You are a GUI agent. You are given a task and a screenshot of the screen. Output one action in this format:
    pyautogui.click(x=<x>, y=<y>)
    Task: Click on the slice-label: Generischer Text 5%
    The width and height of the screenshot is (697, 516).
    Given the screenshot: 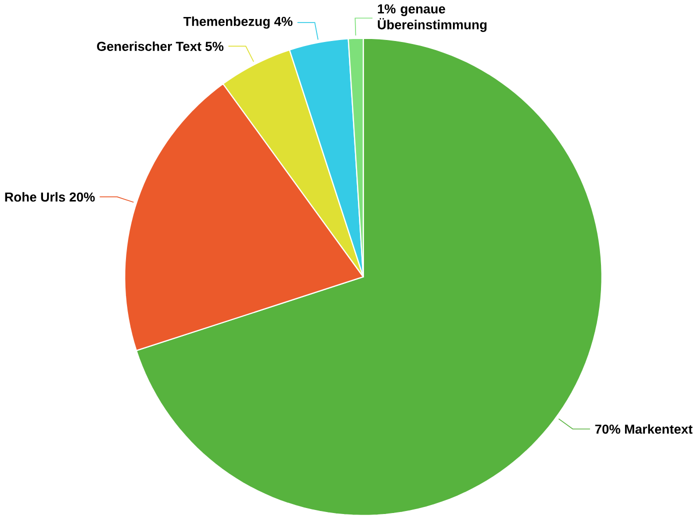 What is the action you would take?
    pyautogui.click(x=160, y=46)
    